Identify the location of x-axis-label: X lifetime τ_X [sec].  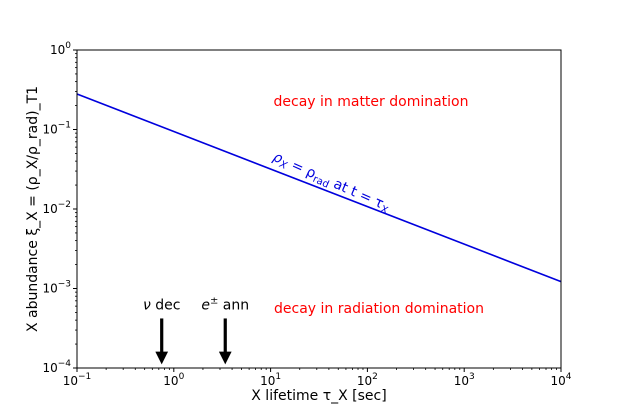
(318, 396).